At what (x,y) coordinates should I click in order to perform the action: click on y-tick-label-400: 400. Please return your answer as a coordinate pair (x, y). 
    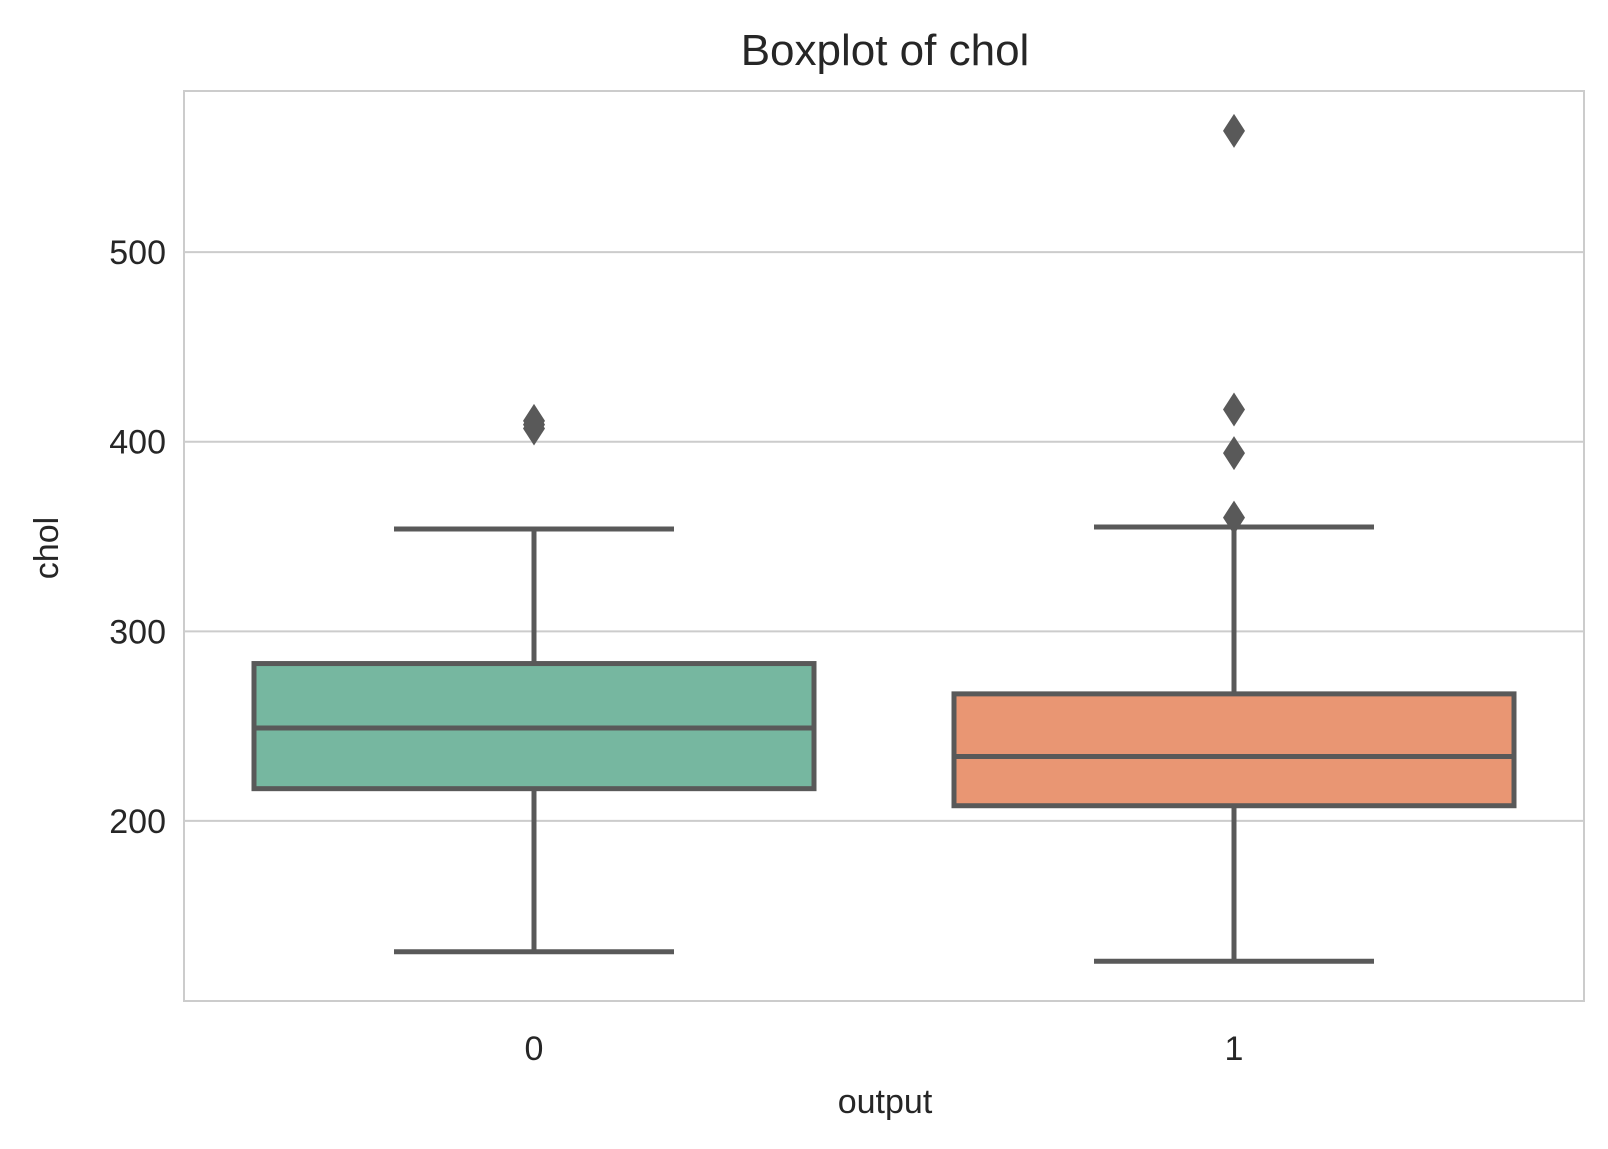
    Looking at the image, I should click on (137, 443).